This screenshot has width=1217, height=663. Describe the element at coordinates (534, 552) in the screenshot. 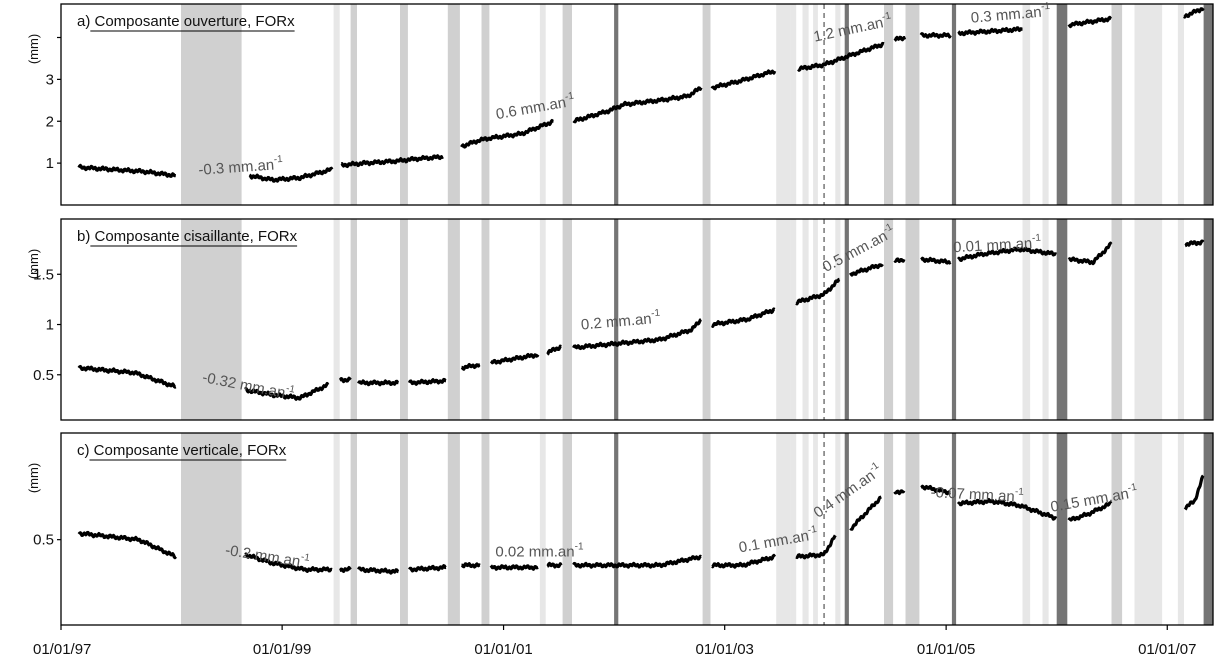

I see `rate-value: 0.02 mm.an` at that location.